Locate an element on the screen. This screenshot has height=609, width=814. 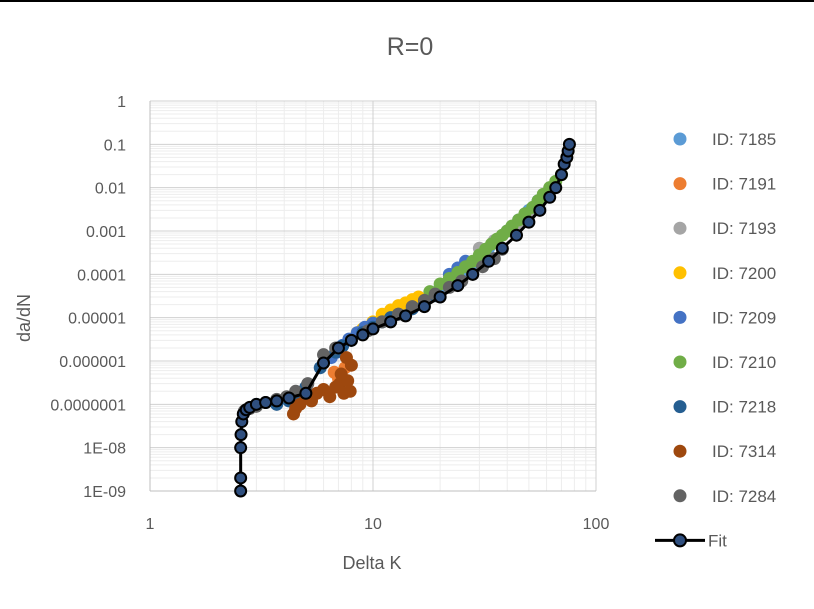
y-tick-label: 0.1 is located at coordinates (115, 145).